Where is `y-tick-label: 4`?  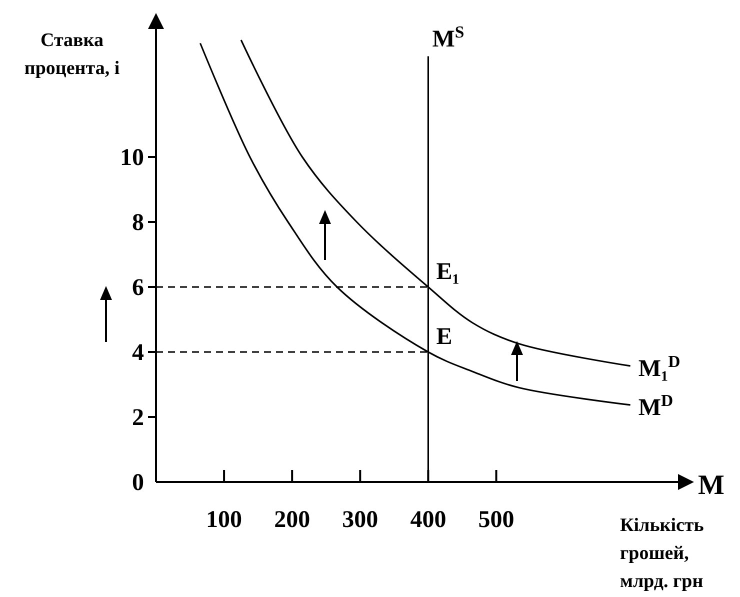 y-tick-label: 4 is located at coordinates (138, 353).